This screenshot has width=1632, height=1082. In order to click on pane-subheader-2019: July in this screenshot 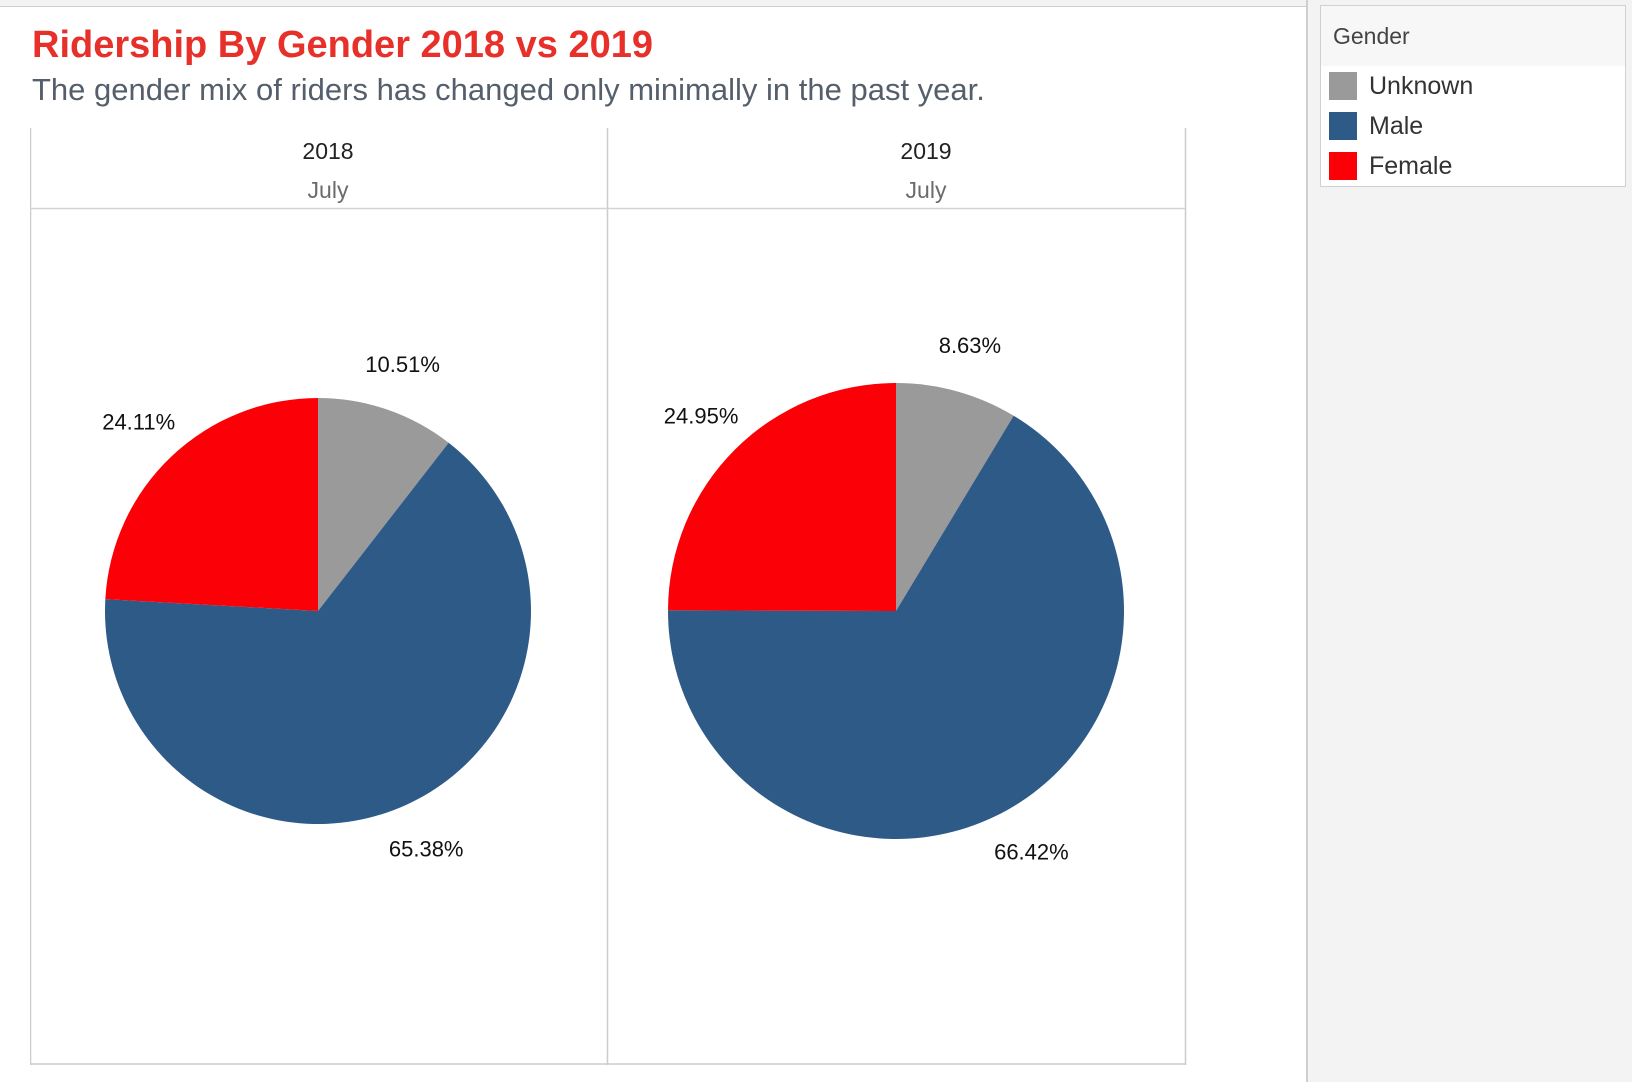, I will do `click(926, 190)`.